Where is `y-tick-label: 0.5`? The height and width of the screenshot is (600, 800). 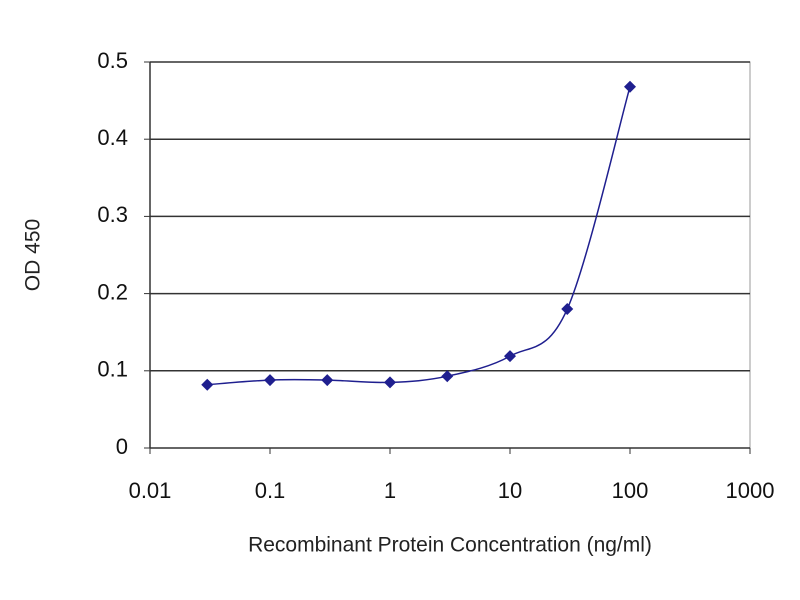 y-tick-label: 0.5 is located at coordinates (112, 60).